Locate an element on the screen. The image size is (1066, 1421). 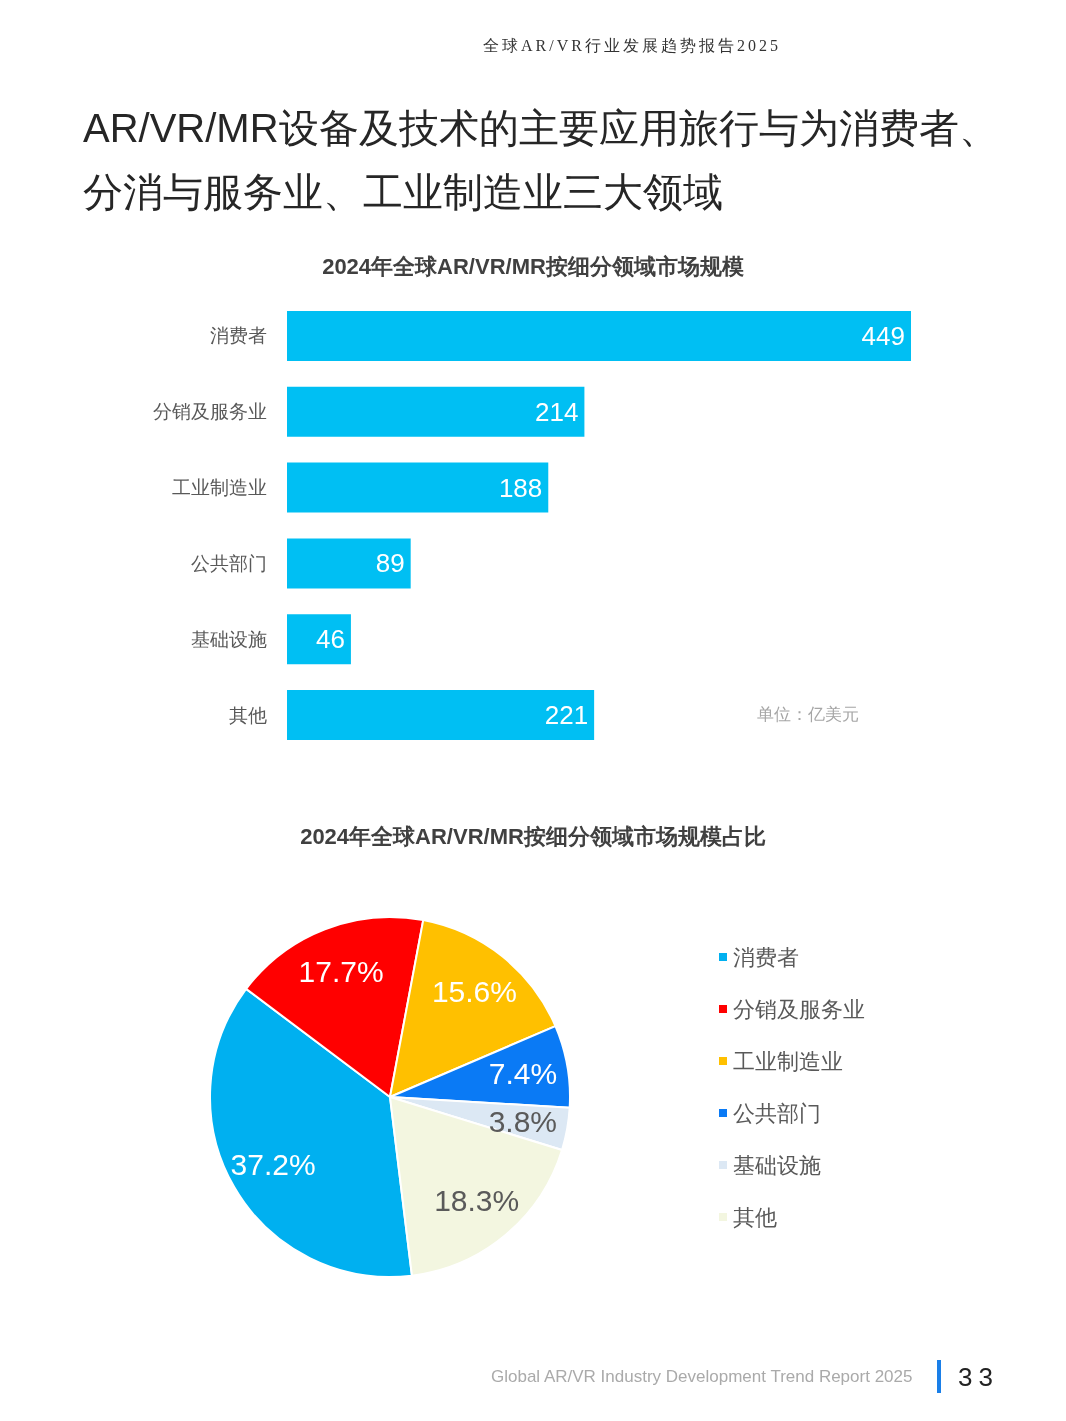
legend-label: 公共部门 is located at coordinates (777, 1113).